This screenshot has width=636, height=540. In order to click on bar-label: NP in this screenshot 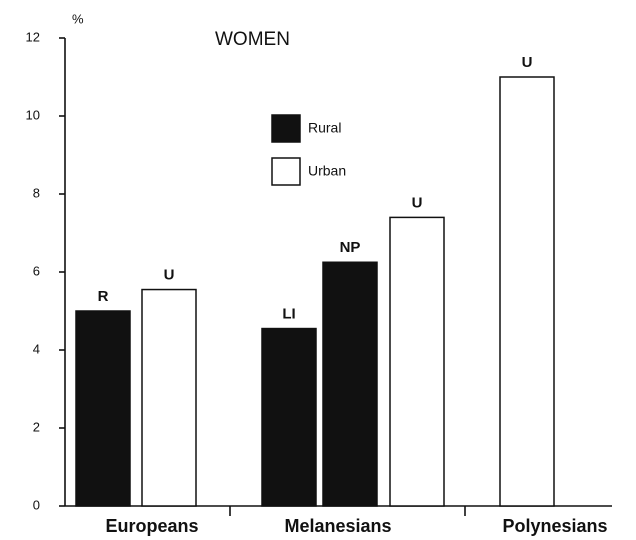, I will do `click(350, 247)`.